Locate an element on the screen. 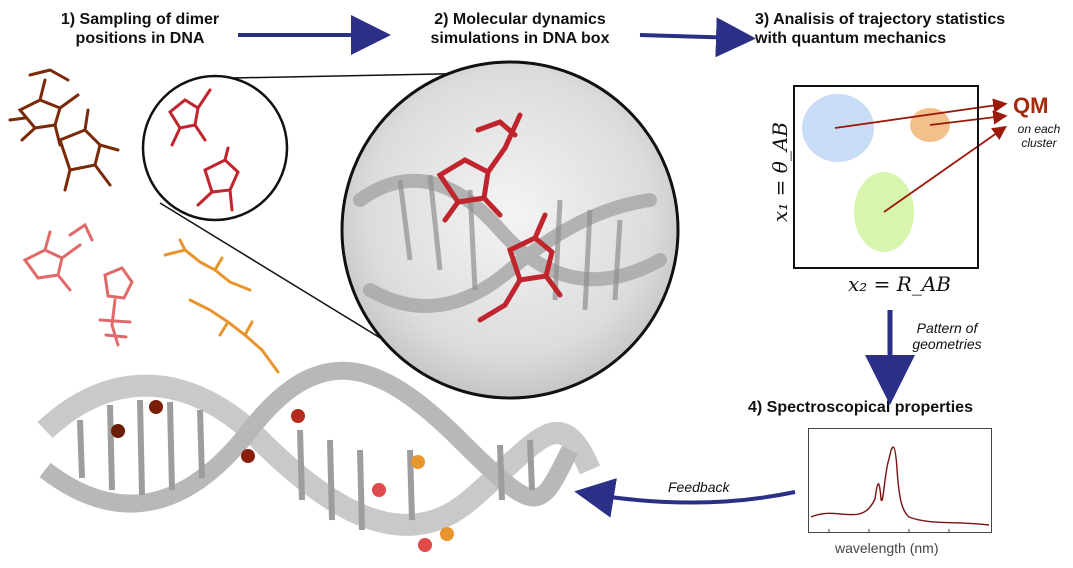  dimer-cluster-orange is located at coordinates (221, 306).